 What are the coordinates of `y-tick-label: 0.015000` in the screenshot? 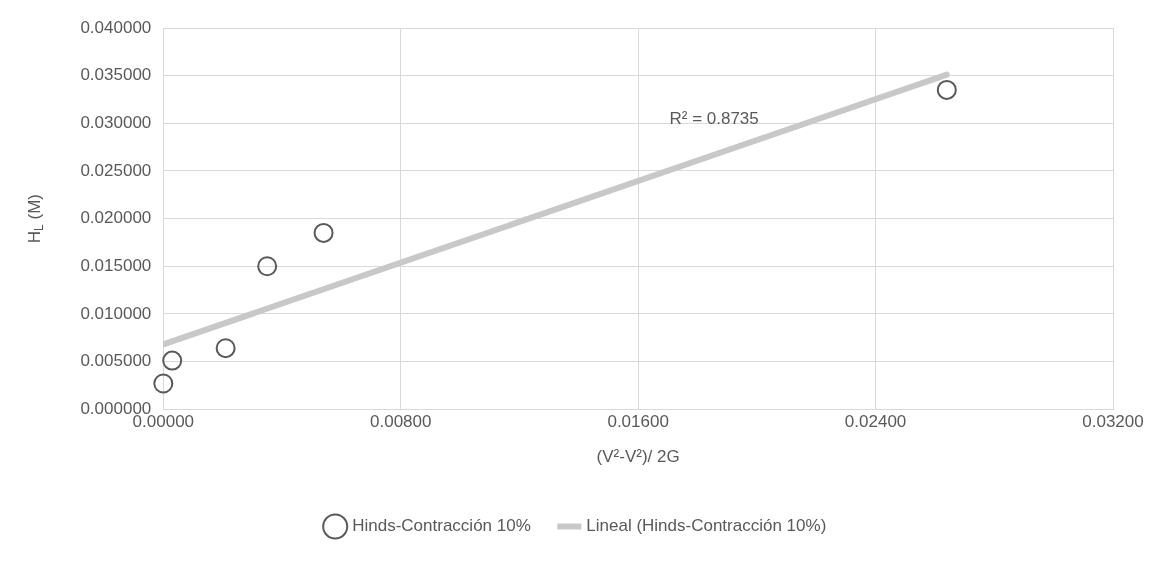 It's located at (116, 265).